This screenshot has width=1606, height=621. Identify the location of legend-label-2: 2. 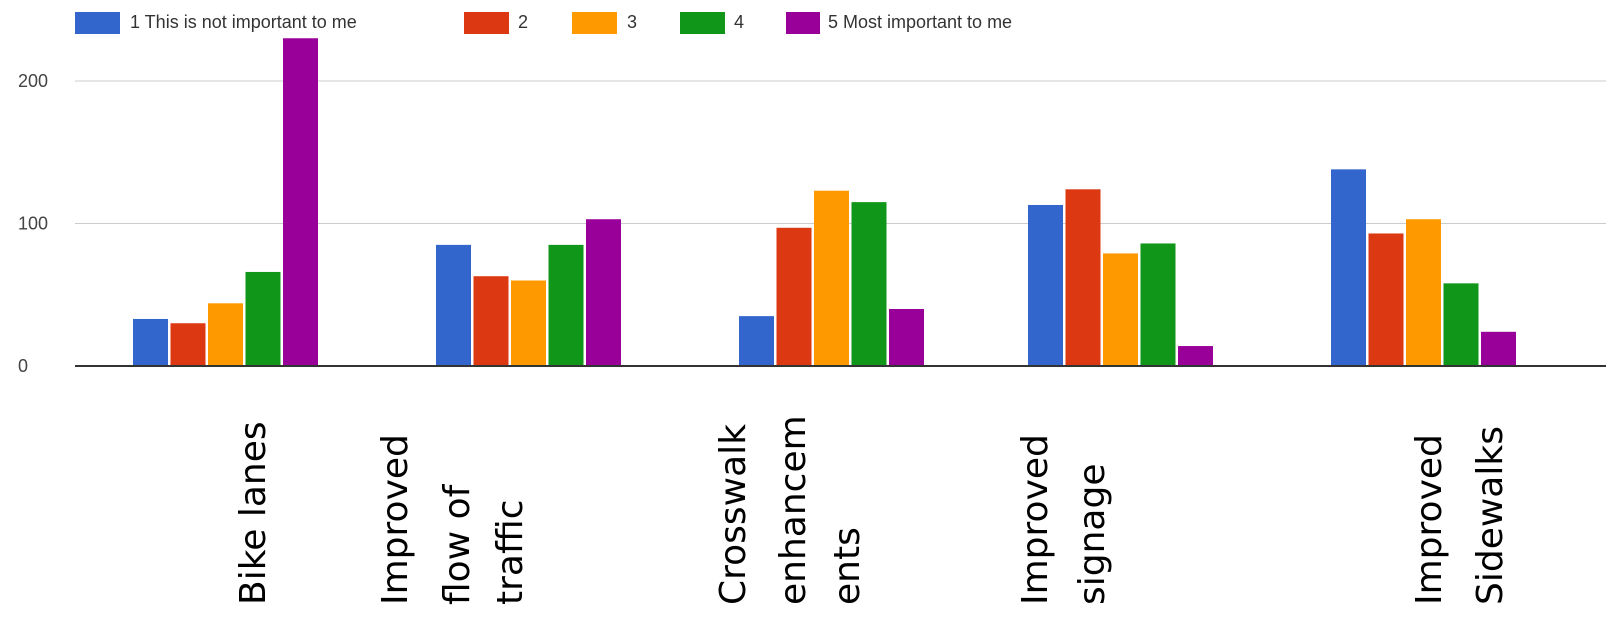
(523, 22).